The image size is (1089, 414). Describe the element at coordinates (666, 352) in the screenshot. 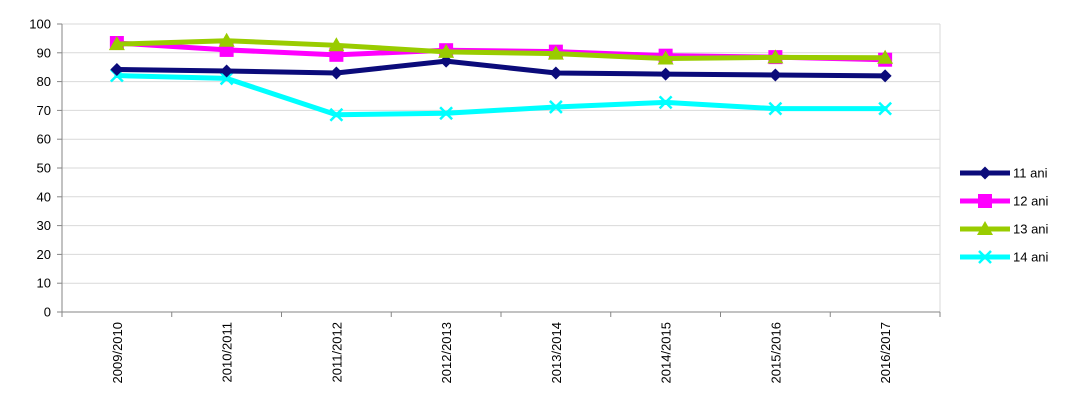

I see `x-tick-label: 2014/2015` at that location.